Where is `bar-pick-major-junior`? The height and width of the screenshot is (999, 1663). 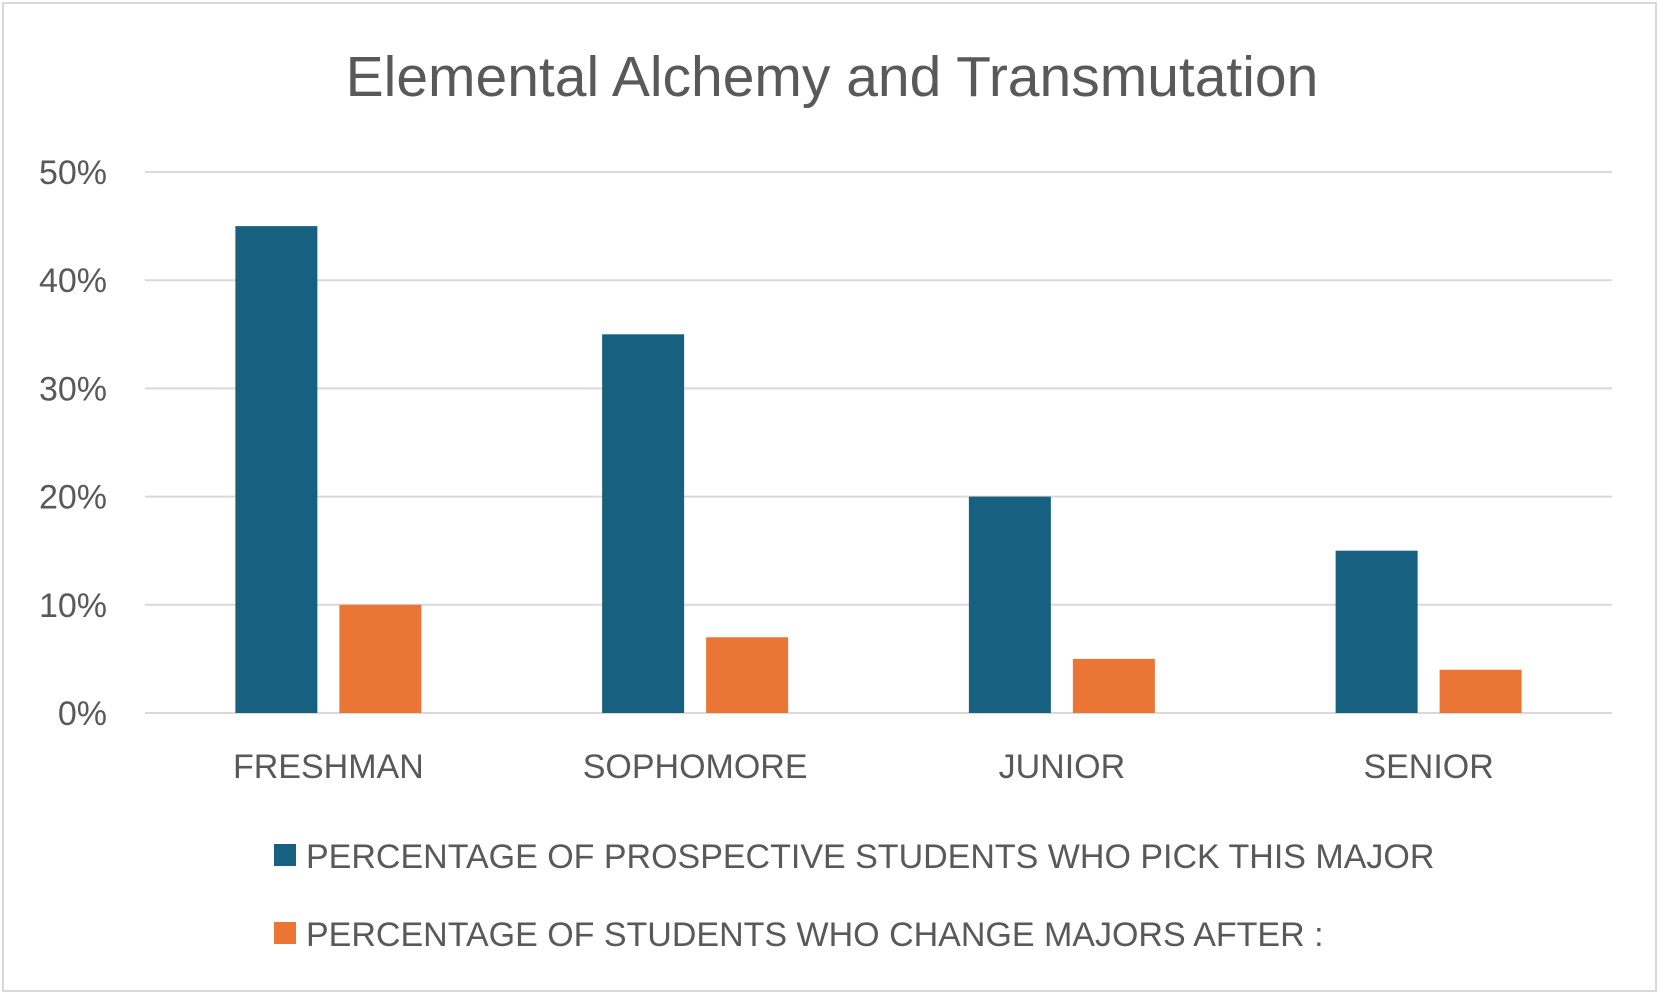
bar-pick-major-junior is located at coordinates (1009, 604).